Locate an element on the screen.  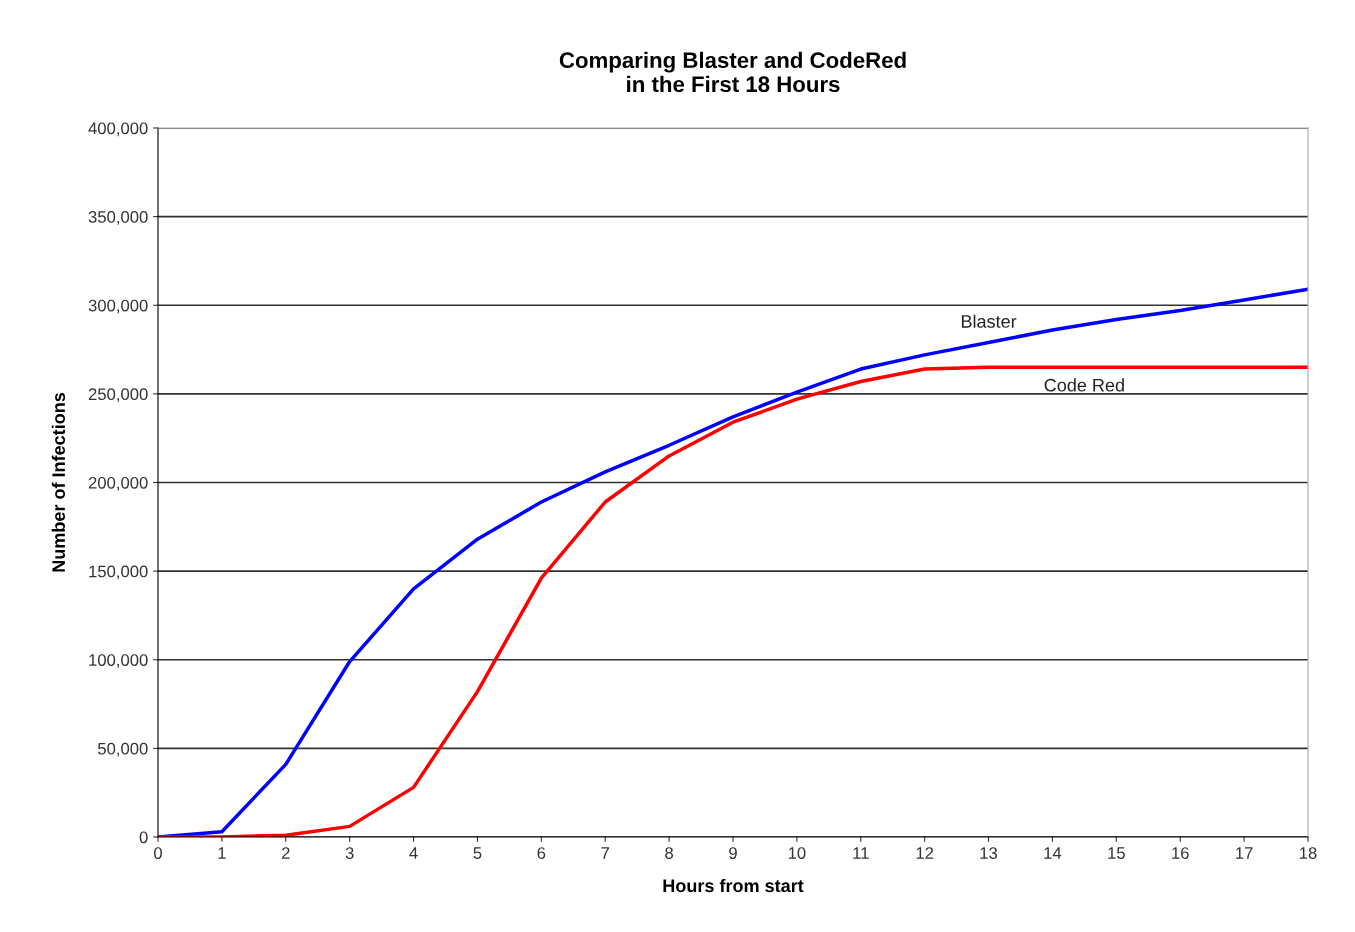
x-tick-label: 7 is located at coordinates (605, 853).